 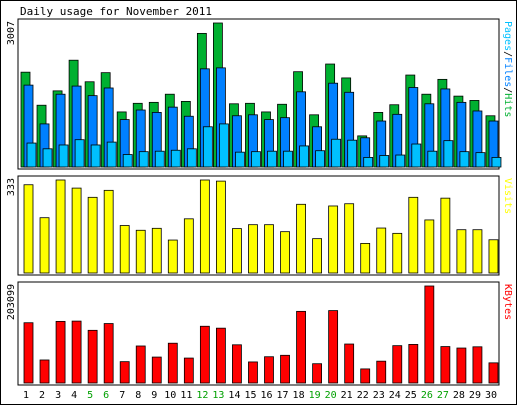 I want to click on x-tick-label-day-22: 22, so click(x=363, y=395).